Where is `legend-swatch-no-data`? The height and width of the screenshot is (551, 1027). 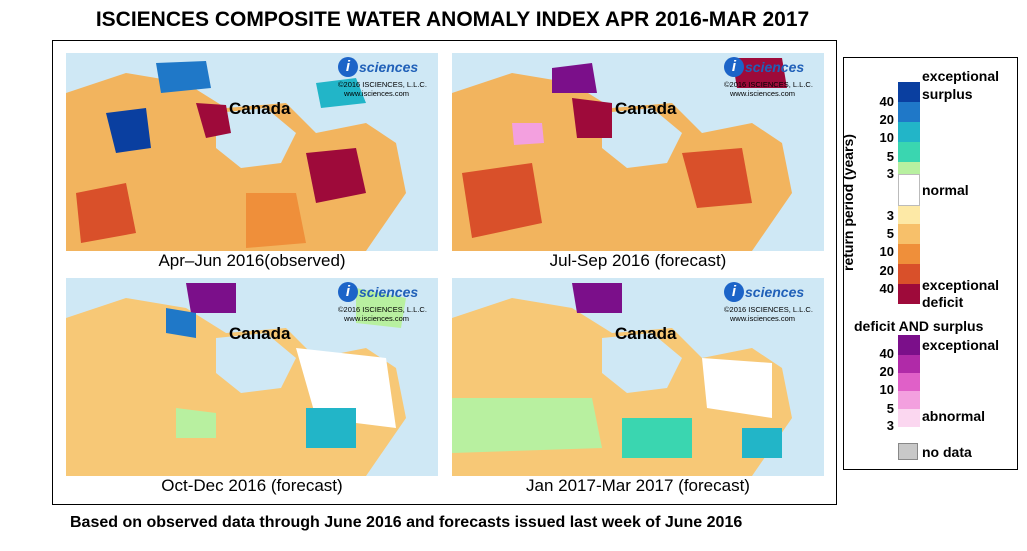 legend-swatch-no-data is located at coordinates (908, 451).